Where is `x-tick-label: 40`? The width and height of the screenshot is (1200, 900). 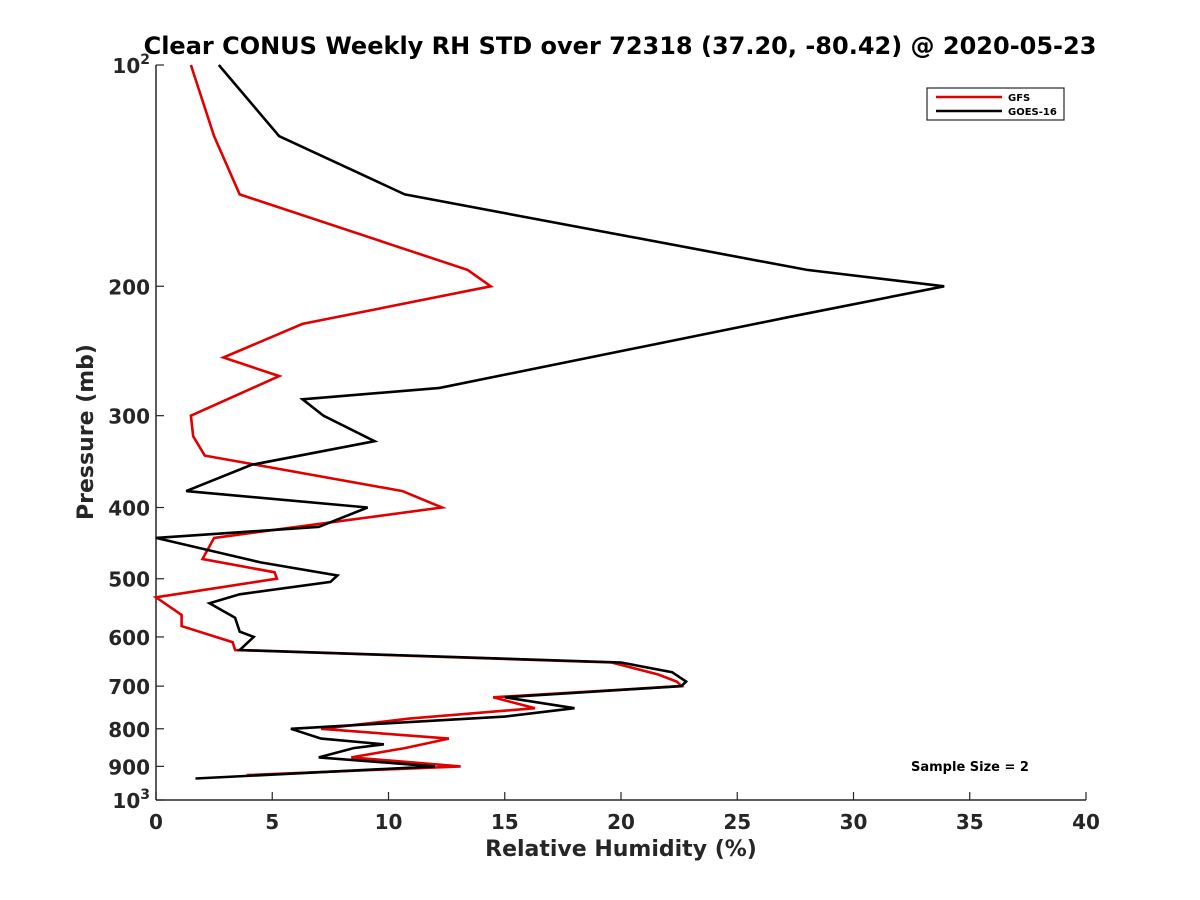
x-tick-label: 40 is located at coordinates (1086, 822).